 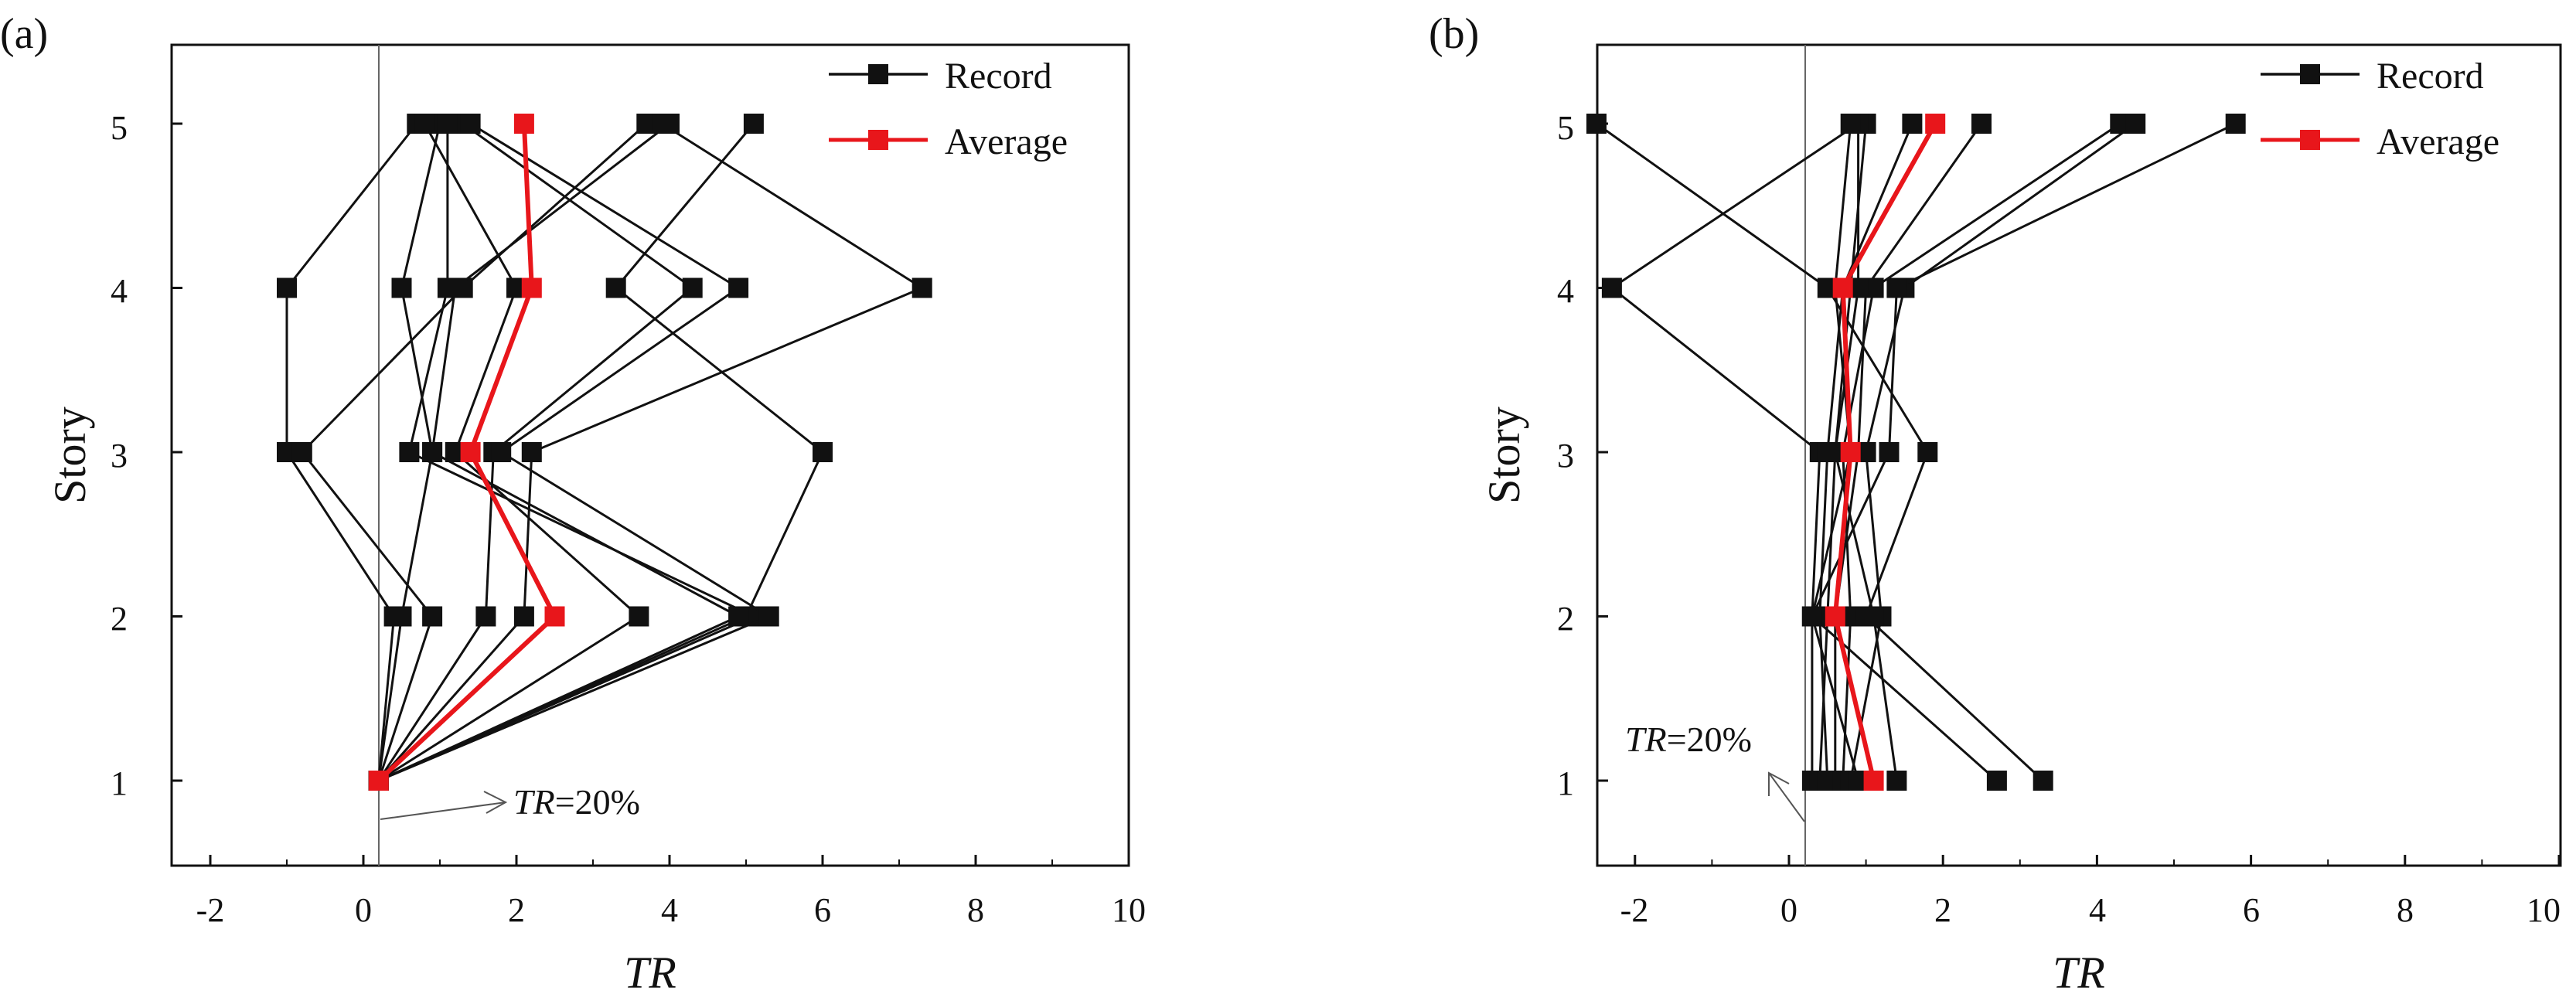 What do you see at coordinates (2438, 141) in the screenshot?
I see `panel-b-legend-average-label: Average` at bounding box center [2438, 141].